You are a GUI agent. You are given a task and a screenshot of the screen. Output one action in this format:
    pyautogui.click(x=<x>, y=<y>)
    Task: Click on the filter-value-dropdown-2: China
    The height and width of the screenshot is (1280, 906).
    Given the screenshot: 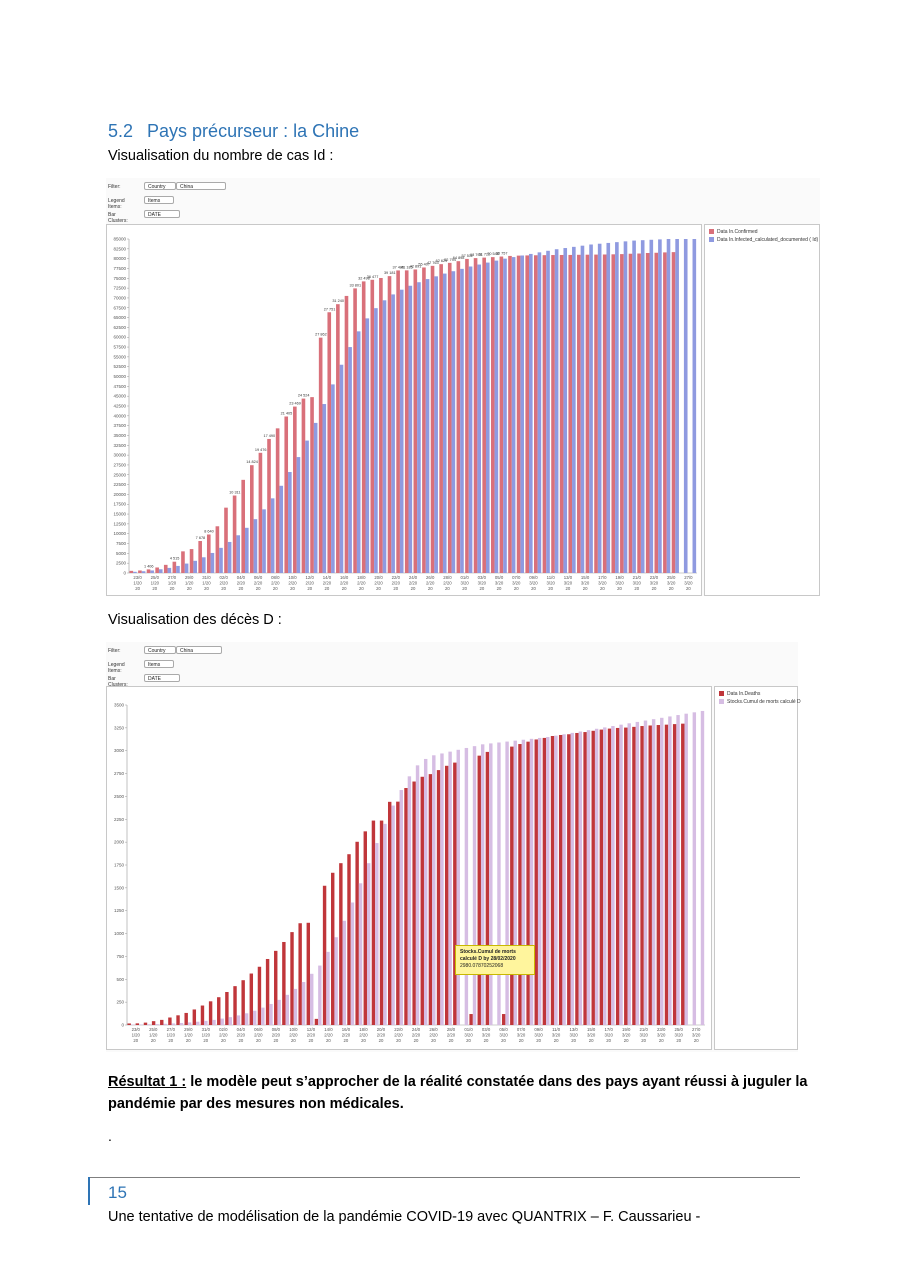 What is the action you would take?
    pyautogui.click(x=199, y=650)
    